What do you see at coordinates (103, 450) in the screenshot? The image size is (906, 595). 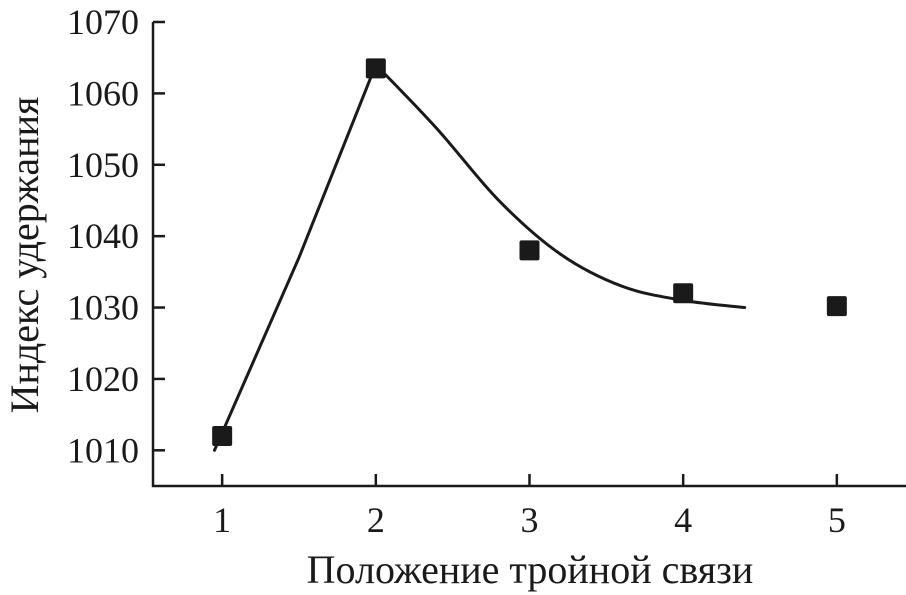 I see `y-tick-label: 1010` at bounding box center [103, 450].